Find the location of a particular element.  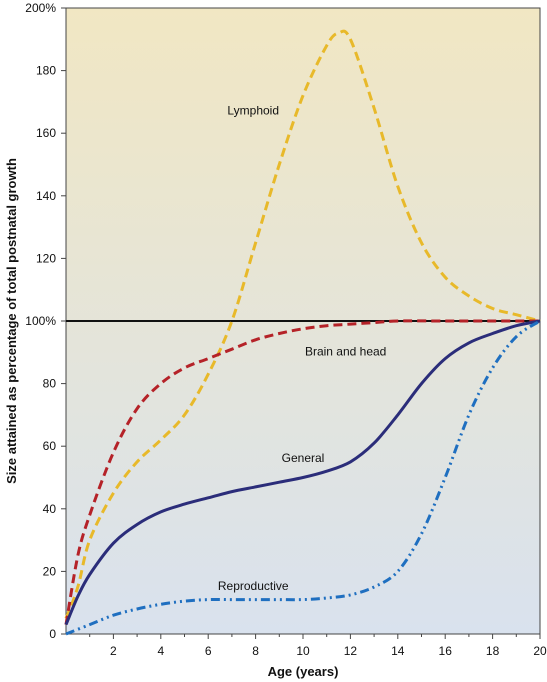

series-label-general: General is located at coordinates (303, 458).